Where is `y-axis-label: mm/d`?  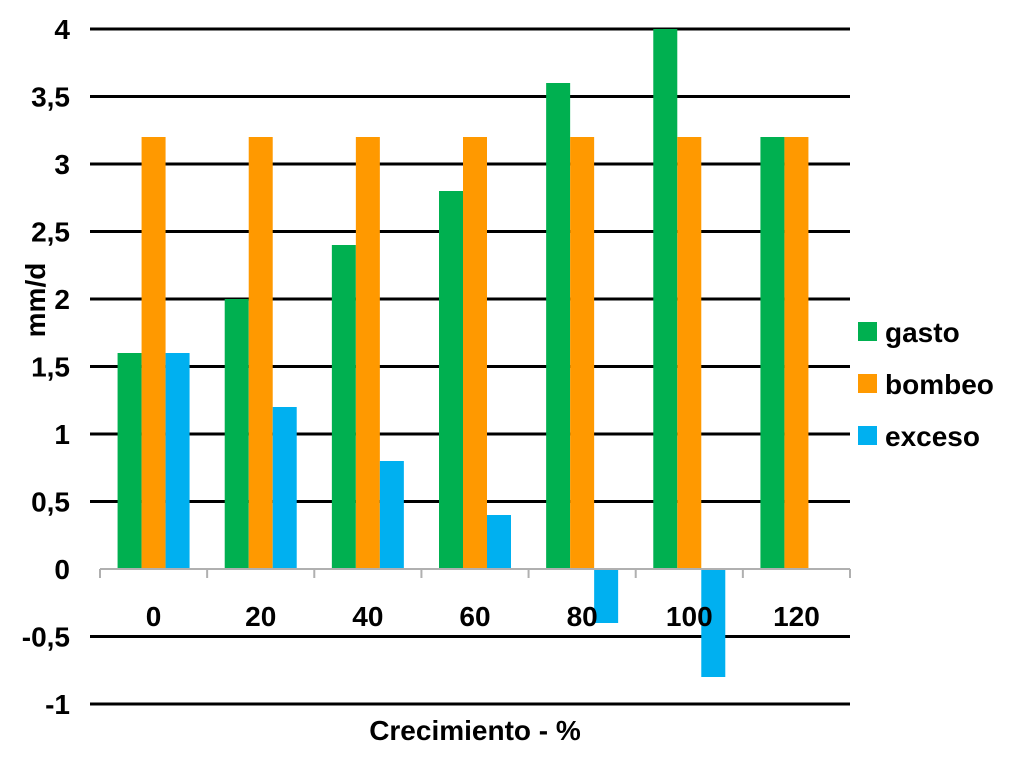
y-axis-label: mm/d is located at coordinates (35, 300).